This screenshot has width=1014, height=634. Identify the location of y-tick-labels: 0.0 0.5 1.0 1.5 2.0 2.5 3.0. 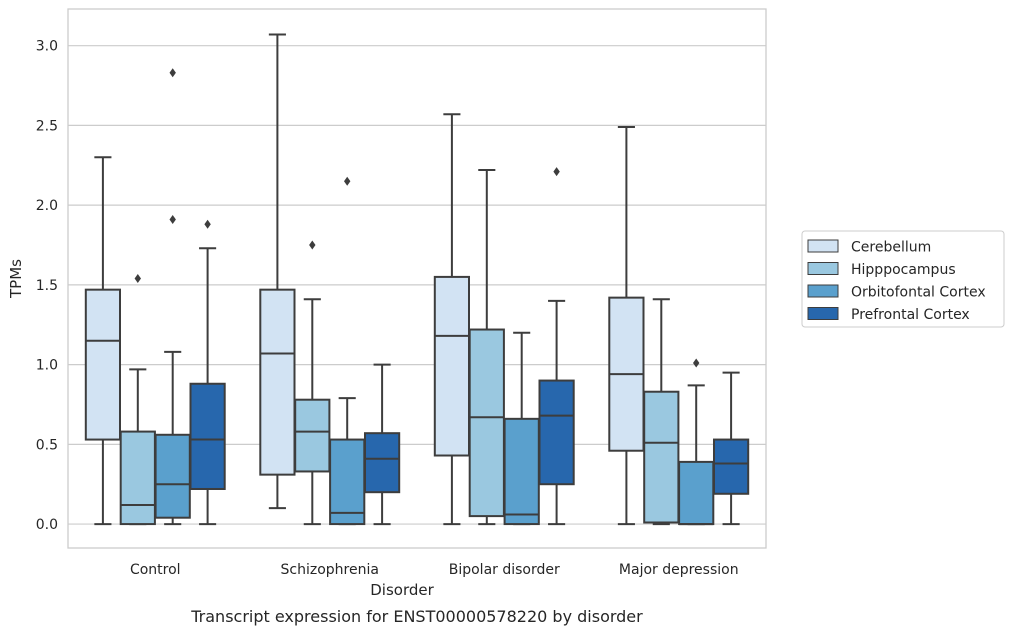
(47, 286).